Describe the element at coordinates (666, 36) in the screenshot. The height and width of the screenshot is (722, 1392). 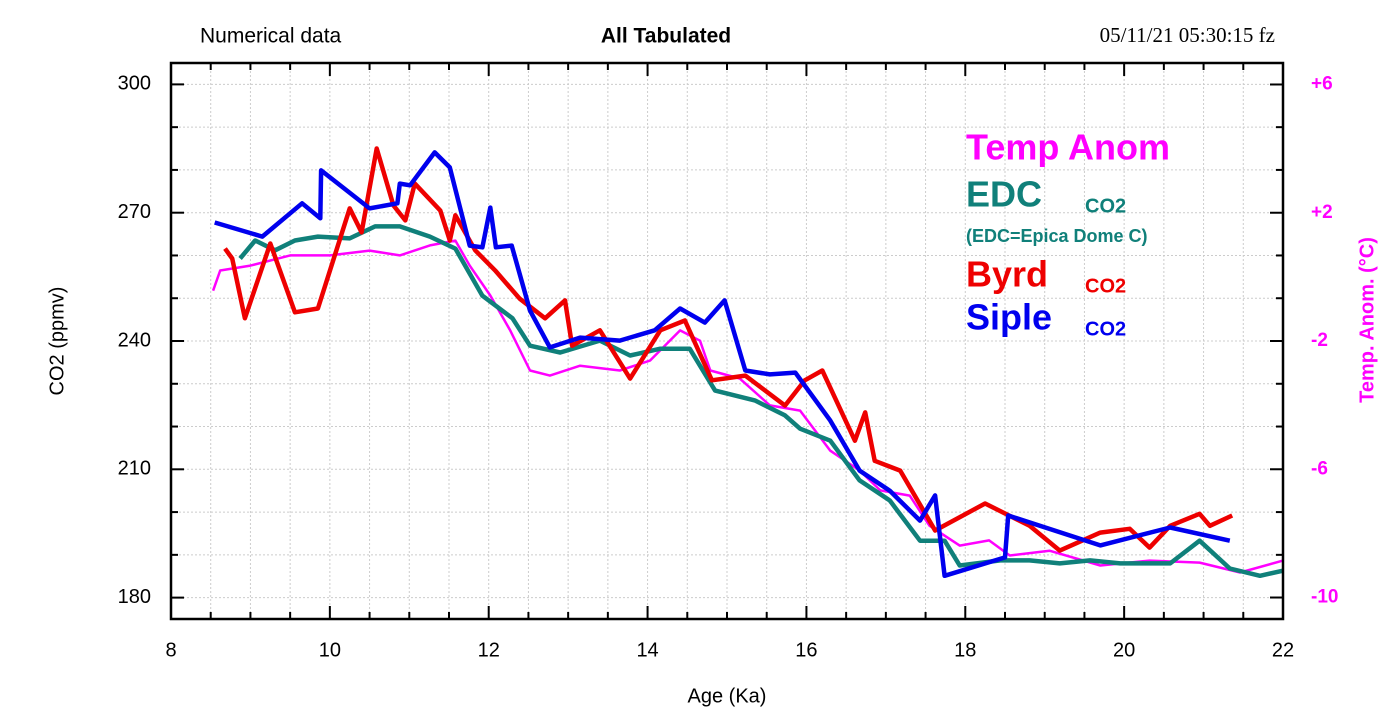
I see `chart-title: All Tabulated` at that location.